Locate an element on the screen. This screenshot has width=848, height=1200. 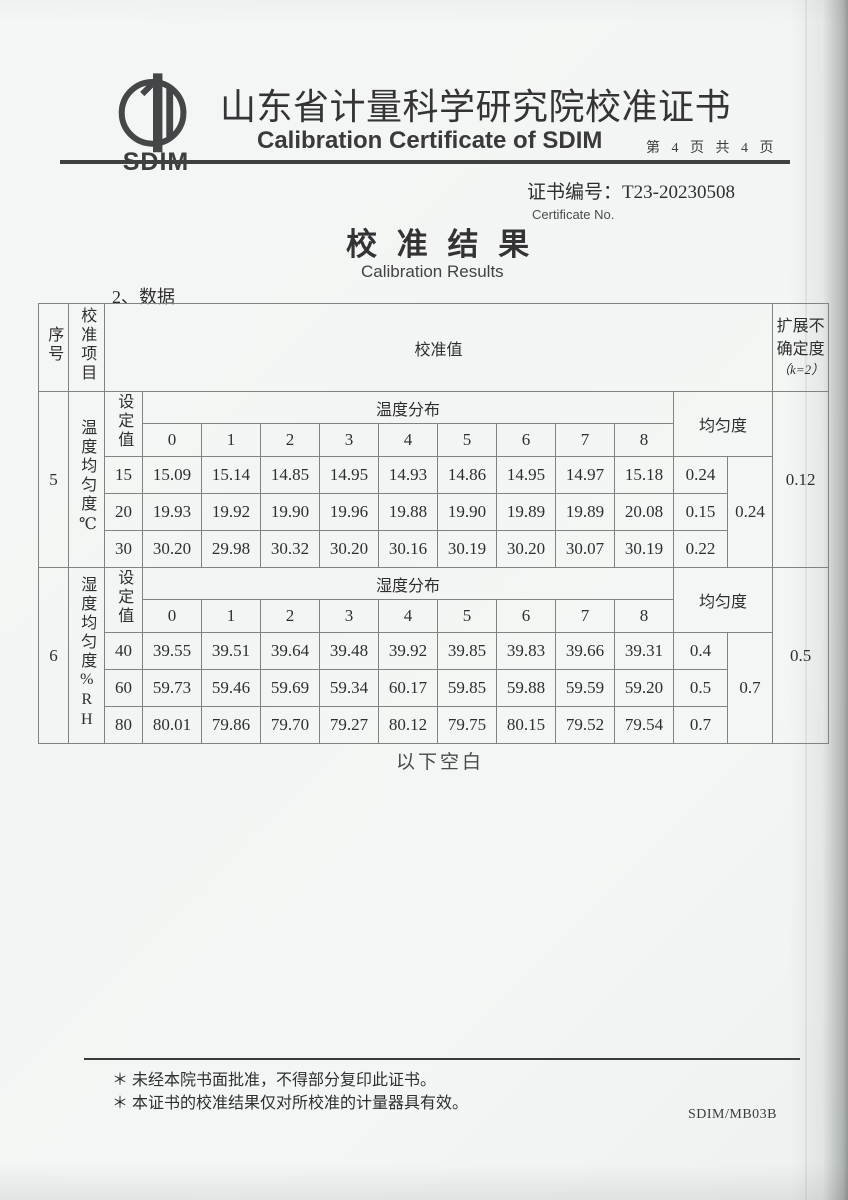
dist-col-header: 4 is located at coordinates (408, 616).